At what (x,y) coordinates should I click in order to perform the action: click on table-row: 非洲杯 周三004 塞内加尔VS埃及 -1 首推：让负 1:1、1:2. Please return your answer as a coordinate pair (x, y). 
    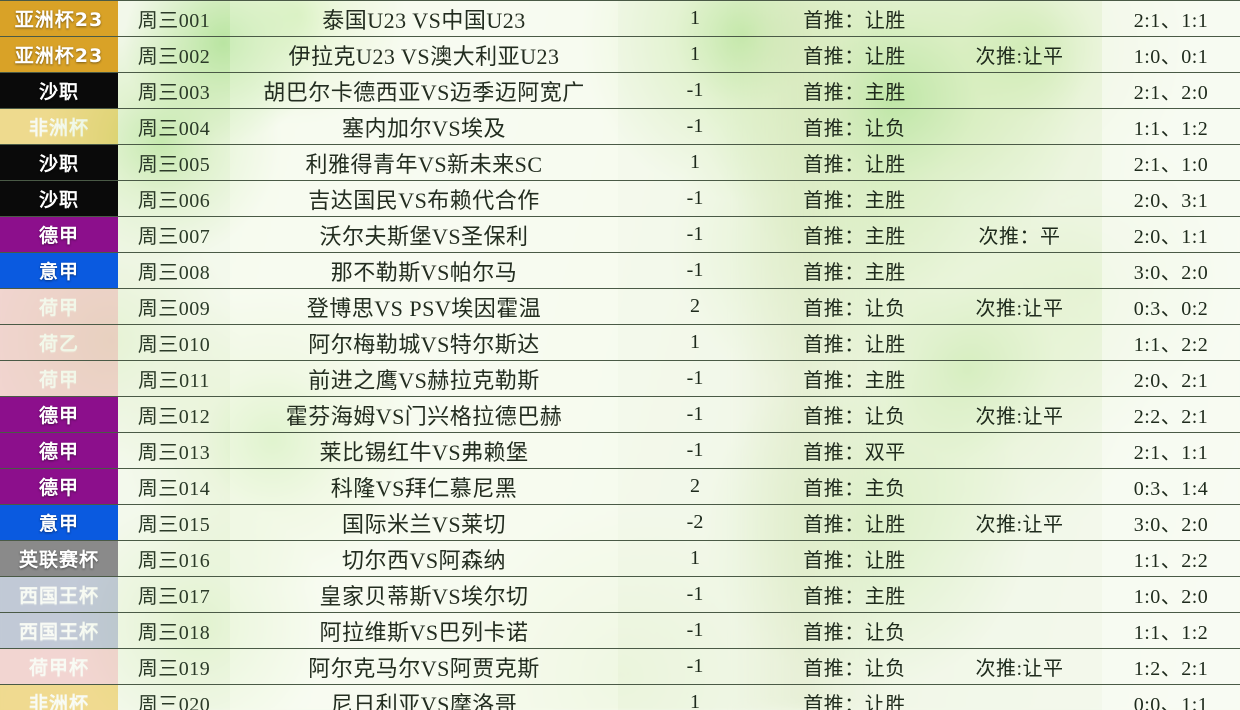
    Looking at the image, I should click on (620, 126).